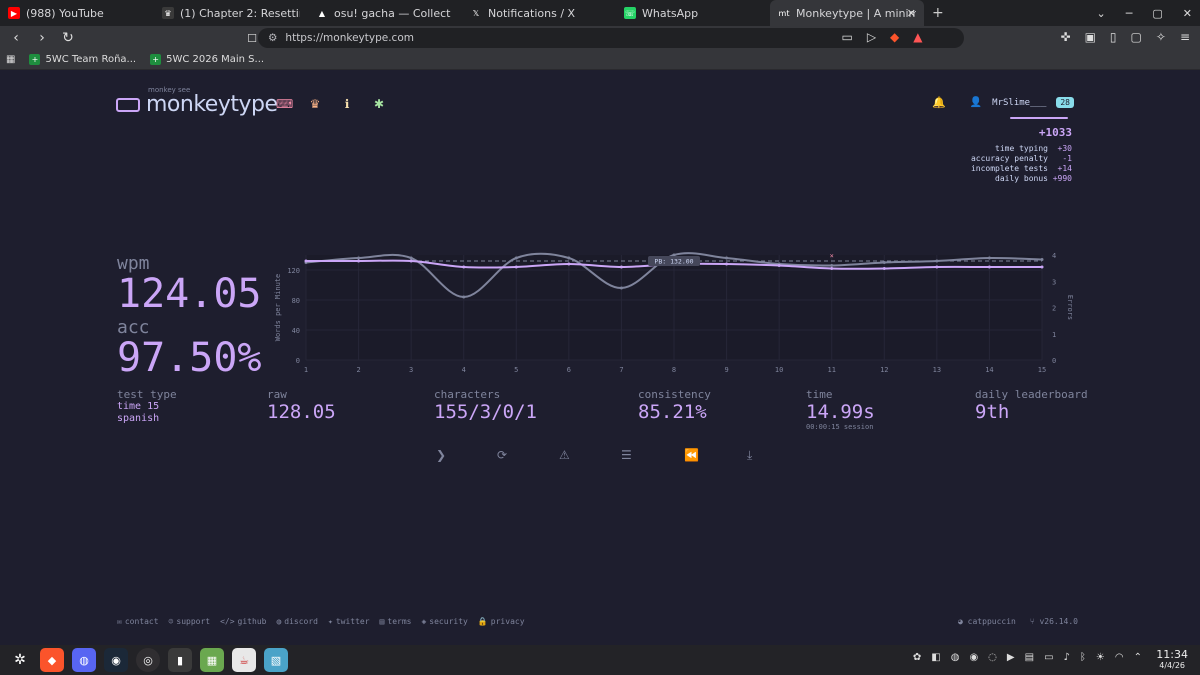 This screenshot has height=675, width=1200. What do you see at coordinates (128, 104) in the screenshot?
I see `monkeytype-logo-icon` at bounding box center [128, 104].